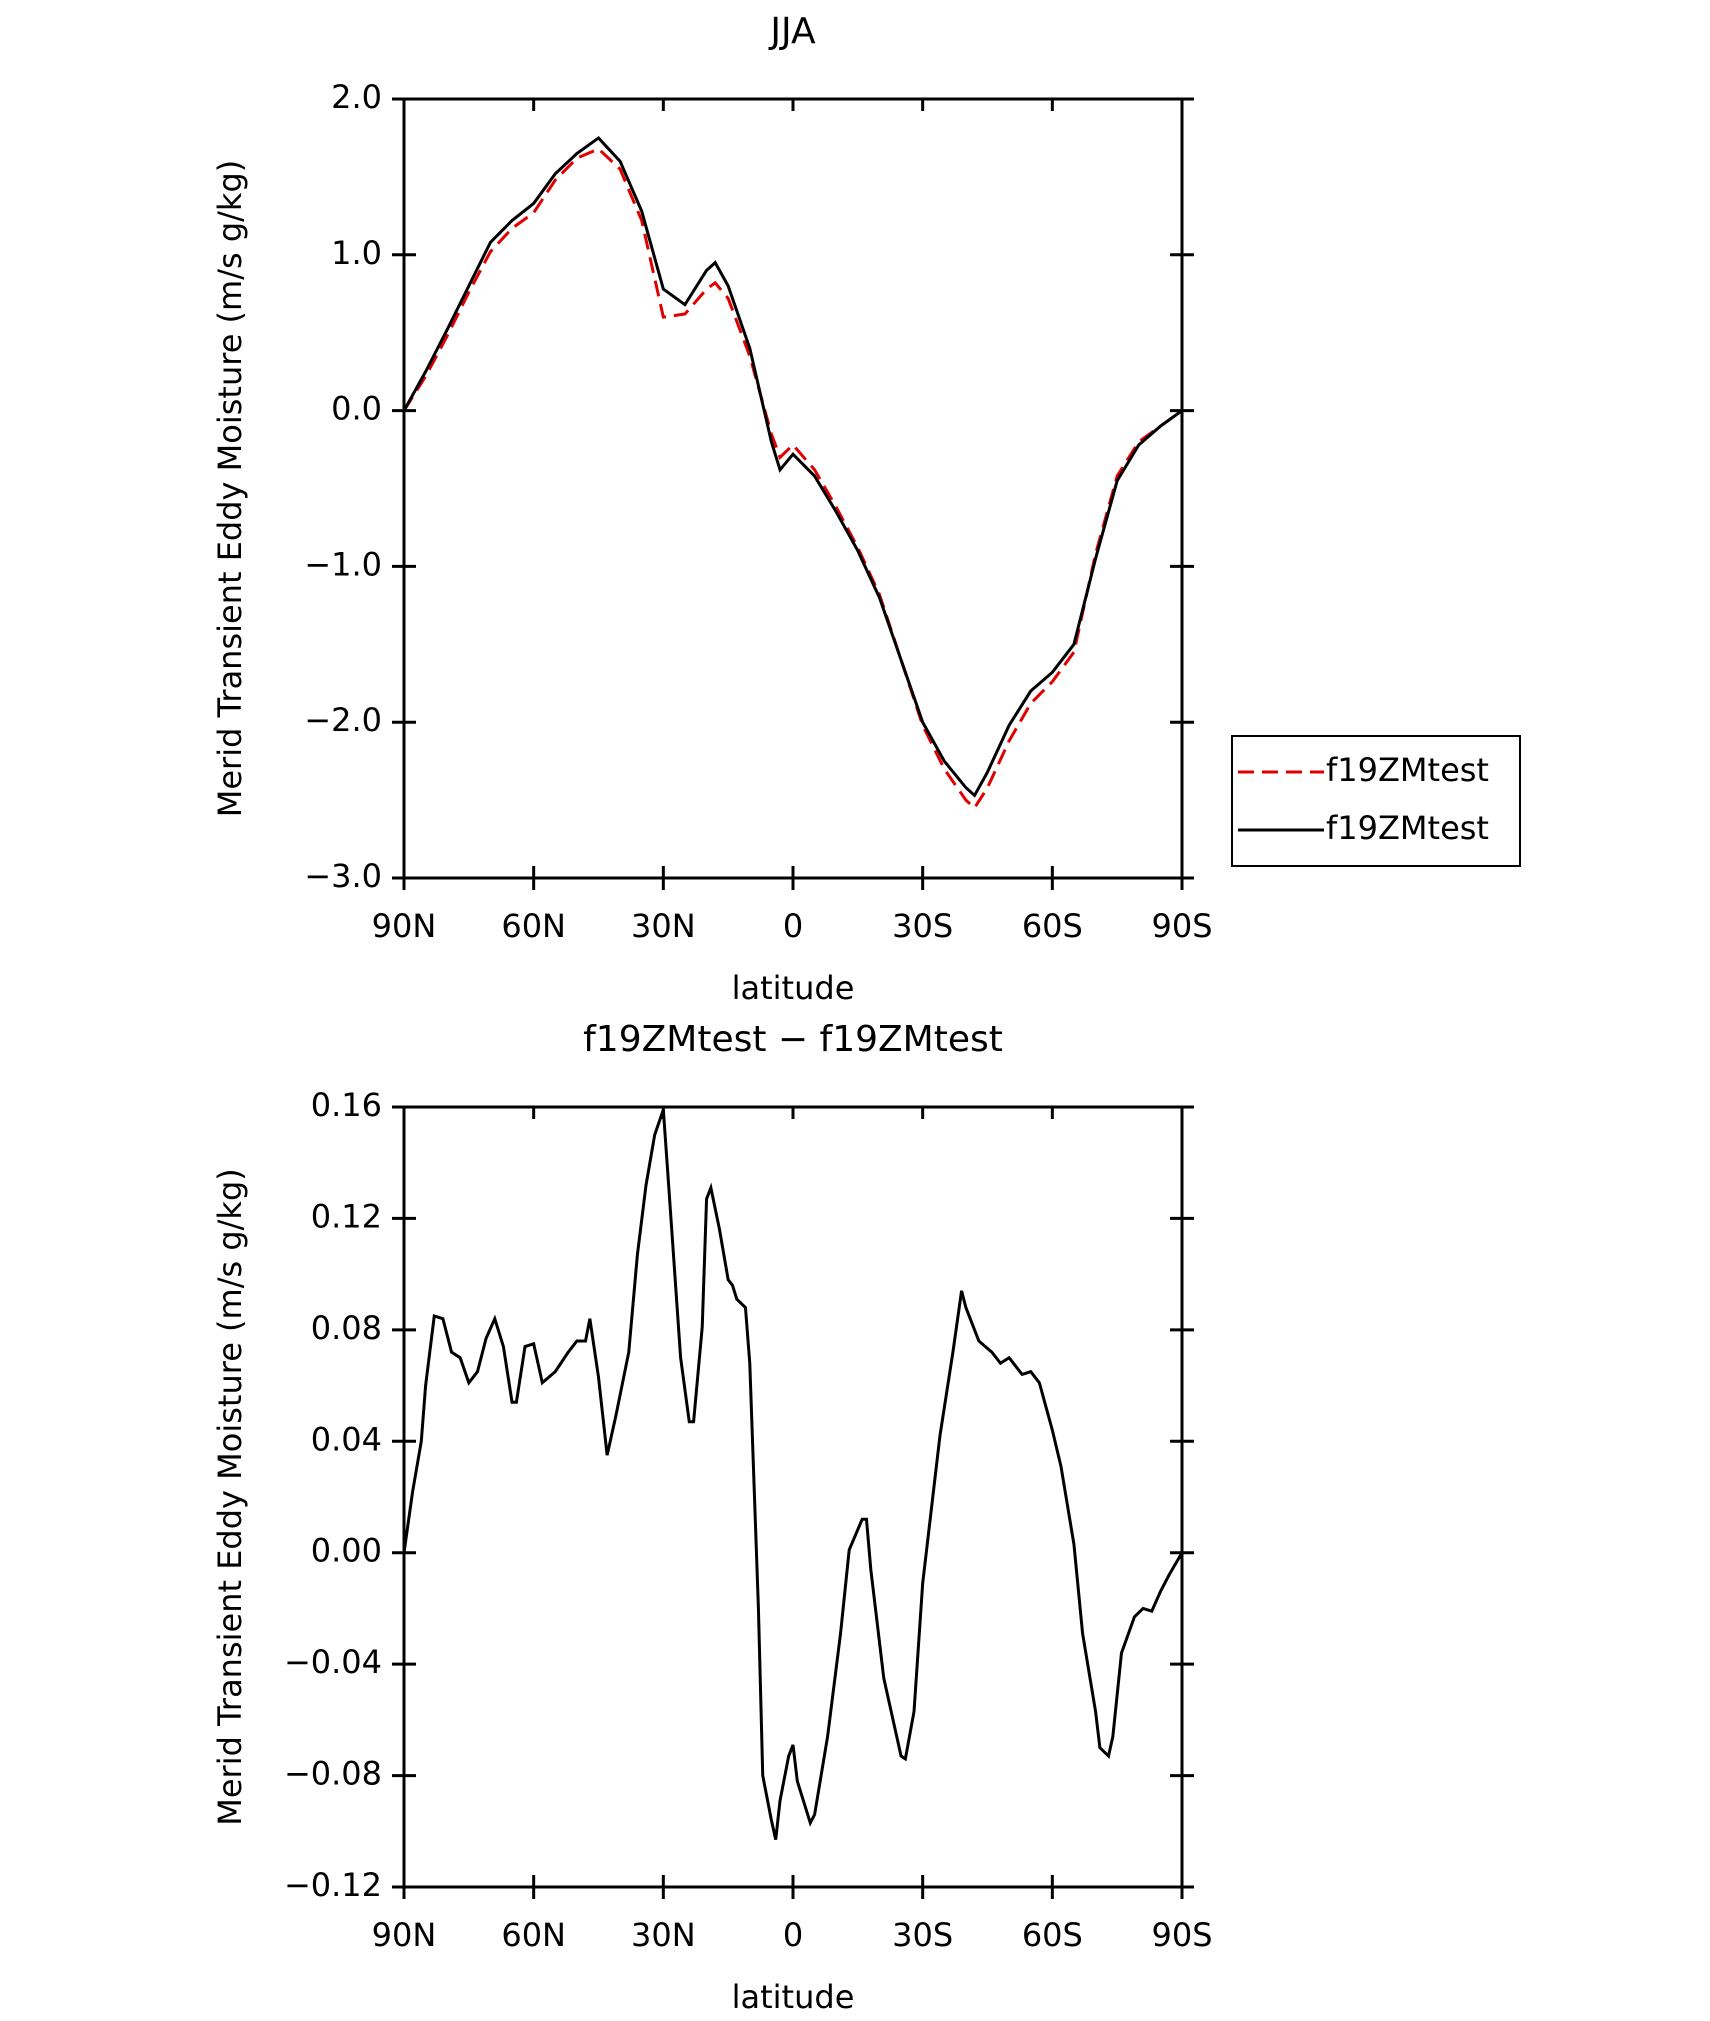 This screenshot has height=2021, width=1710. What do you see at coordinates (346, 1216) in the screenshot?
I see `y-tick-label: 0.12` at bounding box center [346, 1216].